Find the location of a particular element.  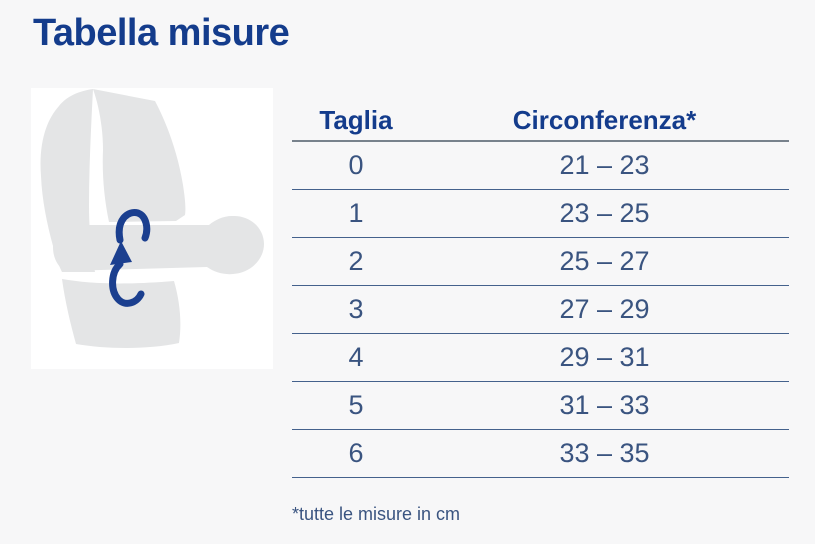

arm-silhouette-illustration is located at coordinates (152, 218).